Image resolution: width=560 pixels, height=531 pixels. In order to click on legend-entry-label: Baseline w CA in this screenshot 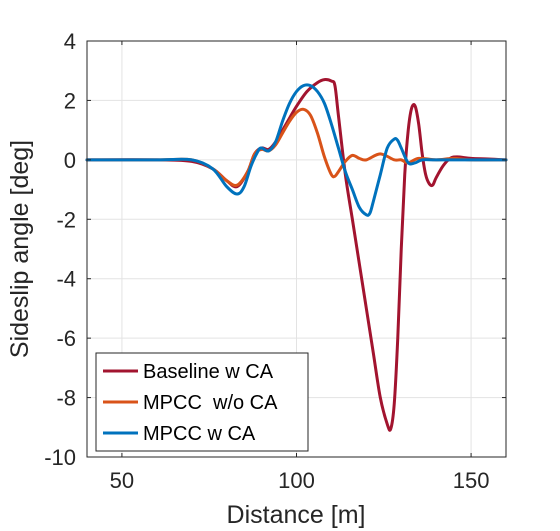, I will do `click(208, 372)`.